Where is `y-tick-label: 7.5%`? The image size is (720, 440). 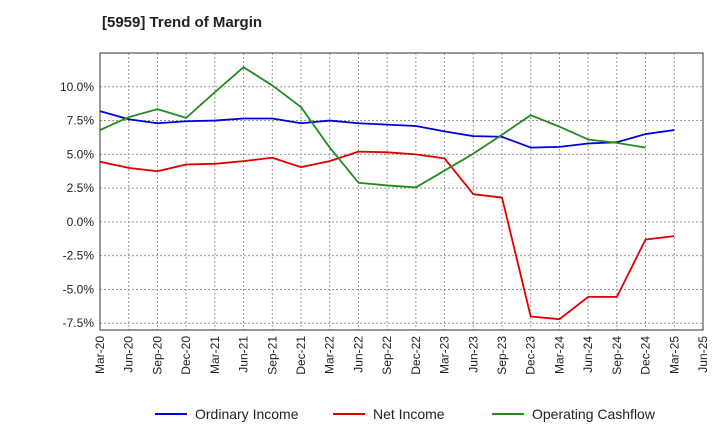
y-tick-label: 7.5% is located at coordinates (81, 121).